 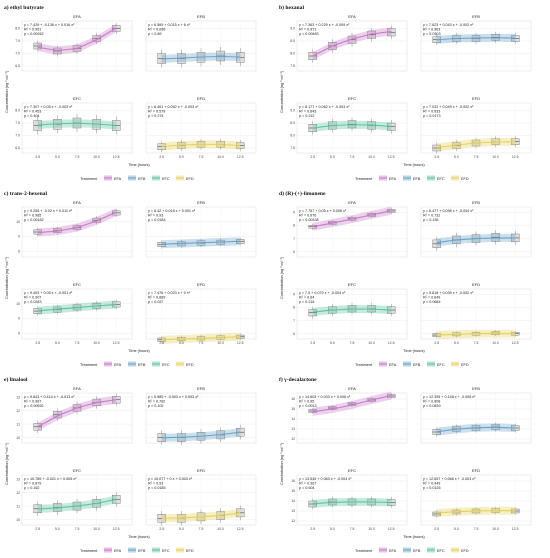 I want to click on y-tick-label: 8.5, so click(x=292, y=123).